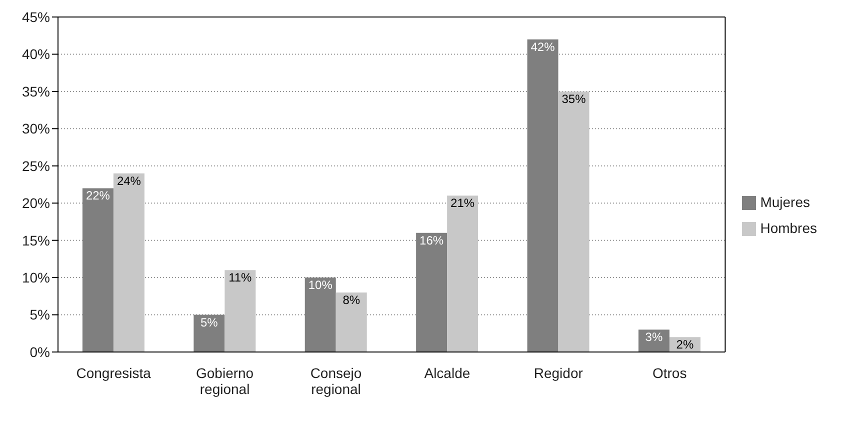  What do you see at coordinates (36, 203) in the screenshot?
I see `y-tick-label: 20%` at bounding box center [36, 203].